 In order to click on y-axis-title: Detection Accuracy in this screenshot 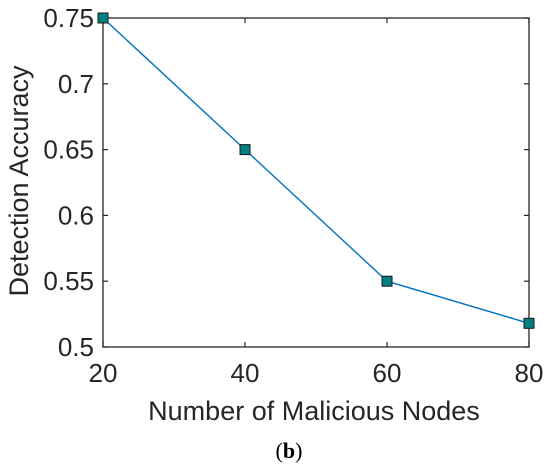, I will do `click(19, 181)`.